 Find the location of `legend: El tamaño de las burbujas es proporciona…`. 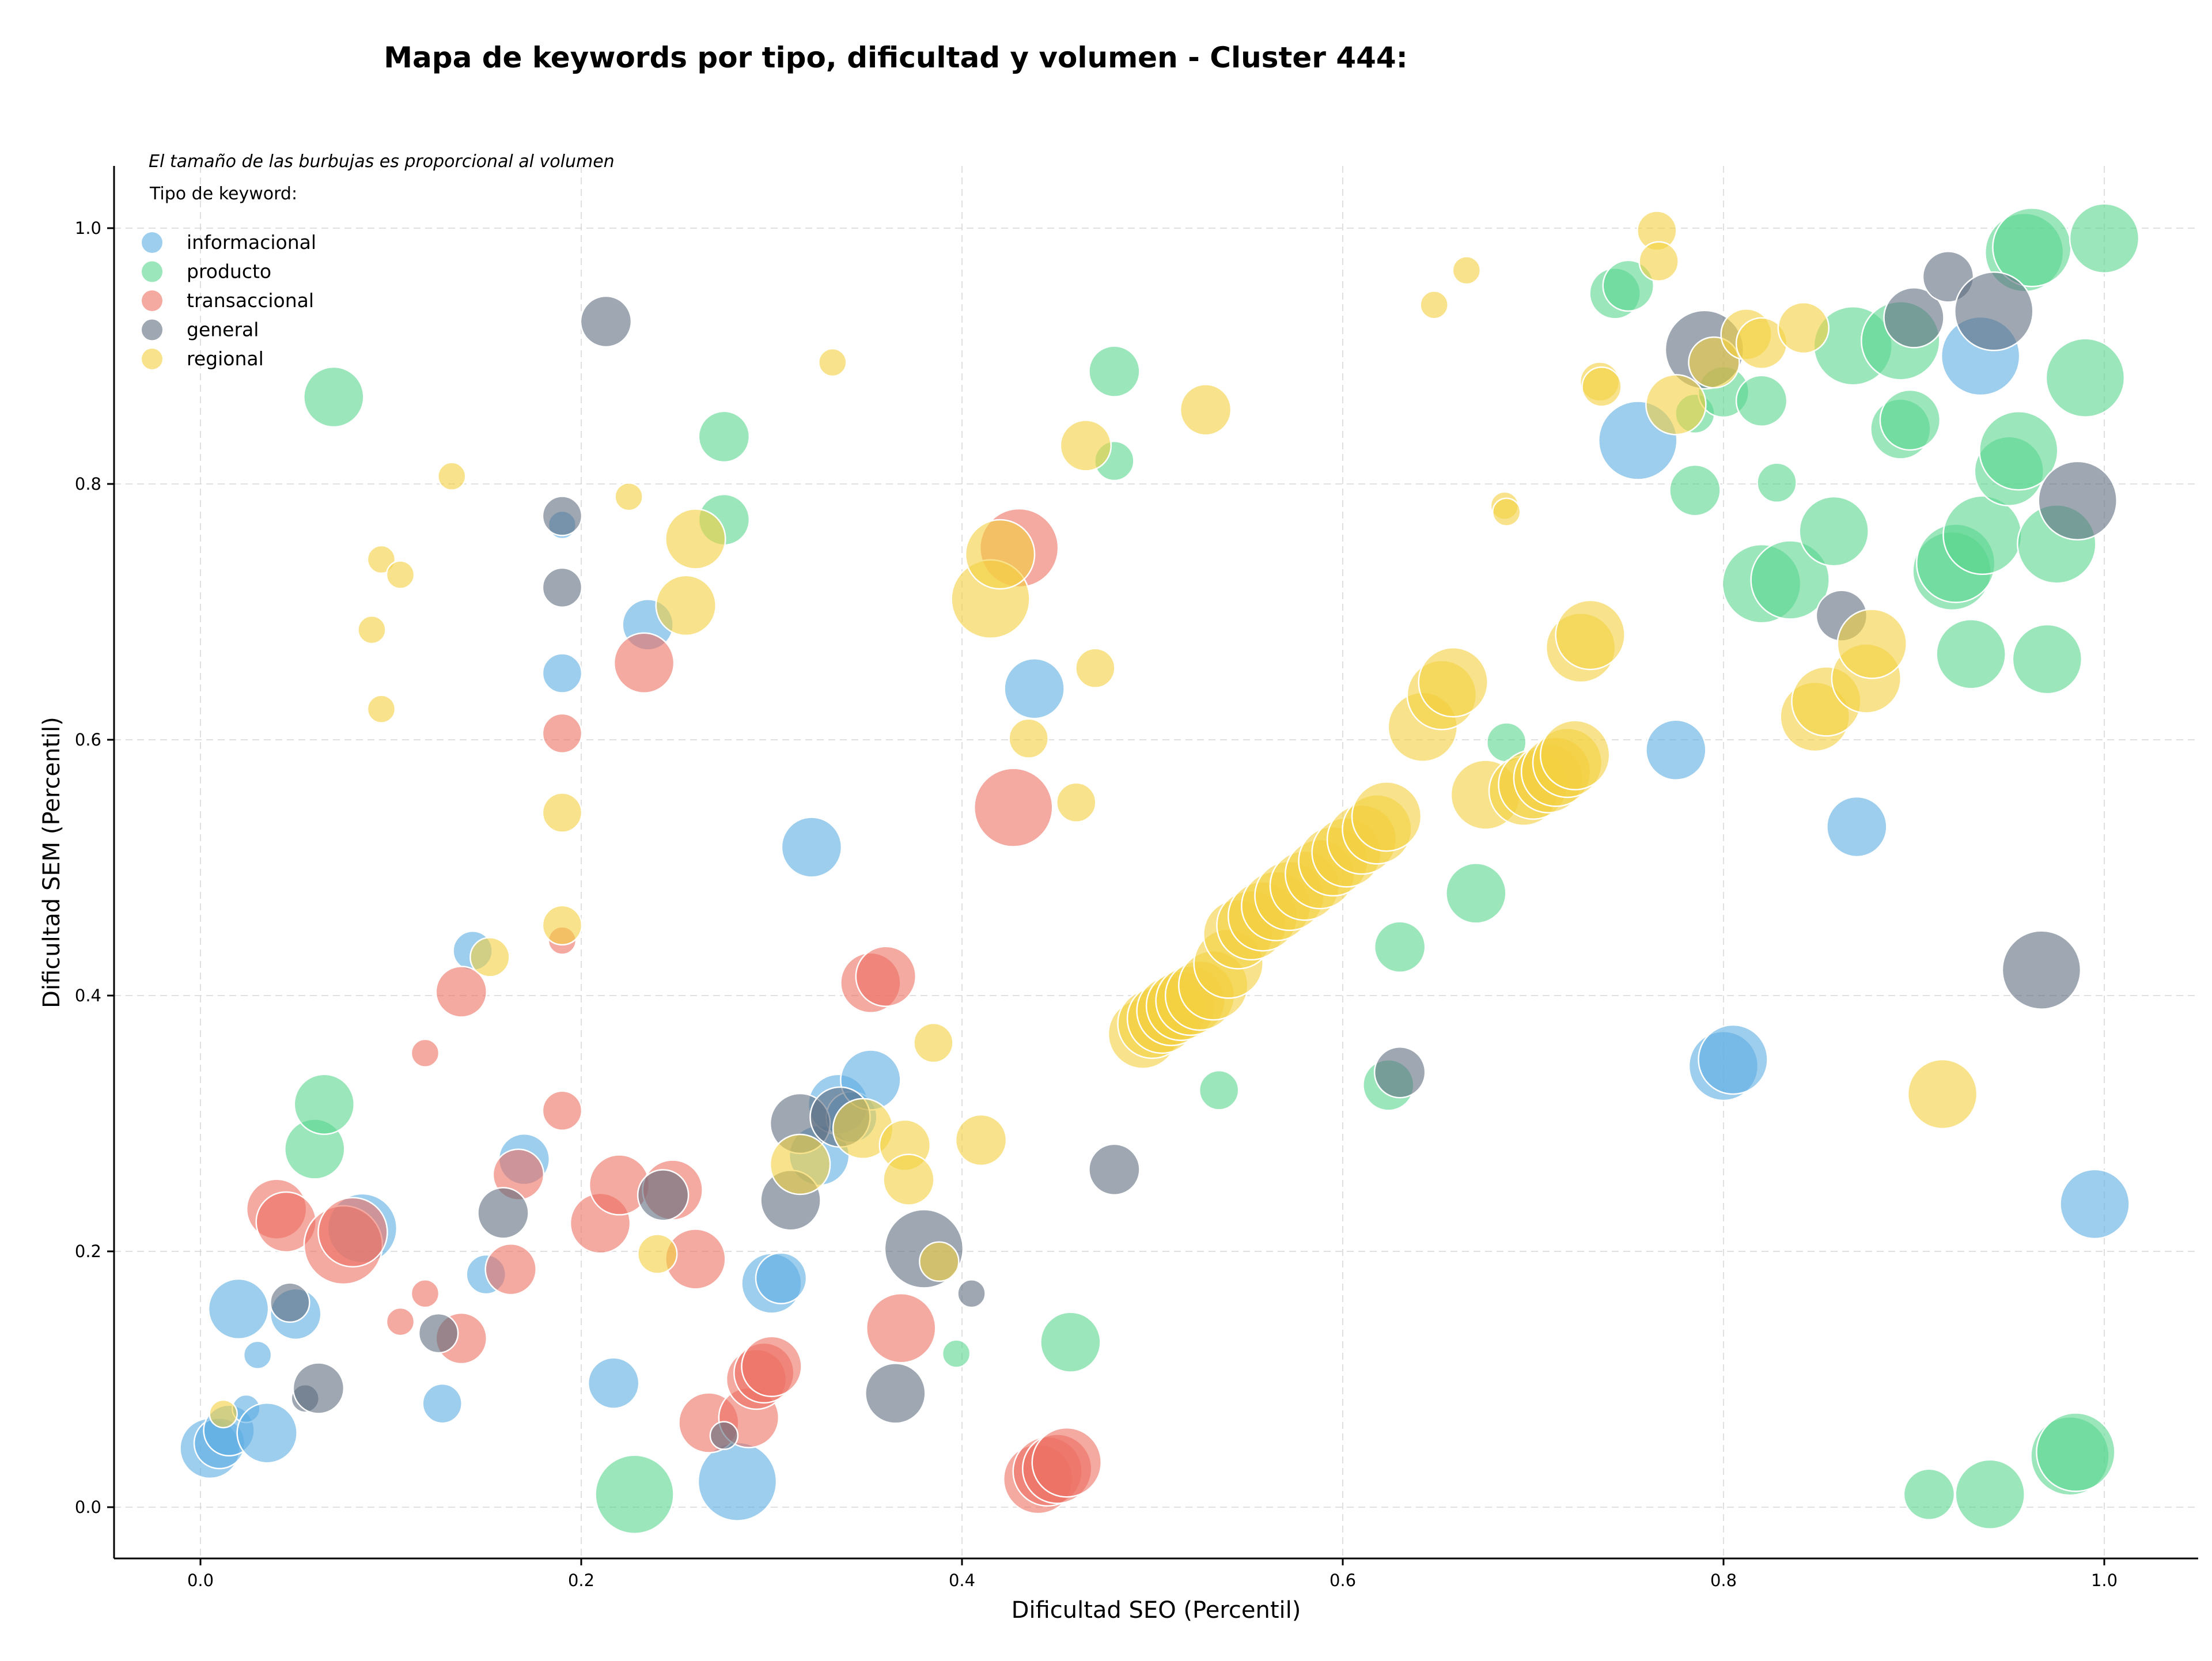

legend: El tamaño de las burbujas es proporciona… is located at coordinates (378, 261).